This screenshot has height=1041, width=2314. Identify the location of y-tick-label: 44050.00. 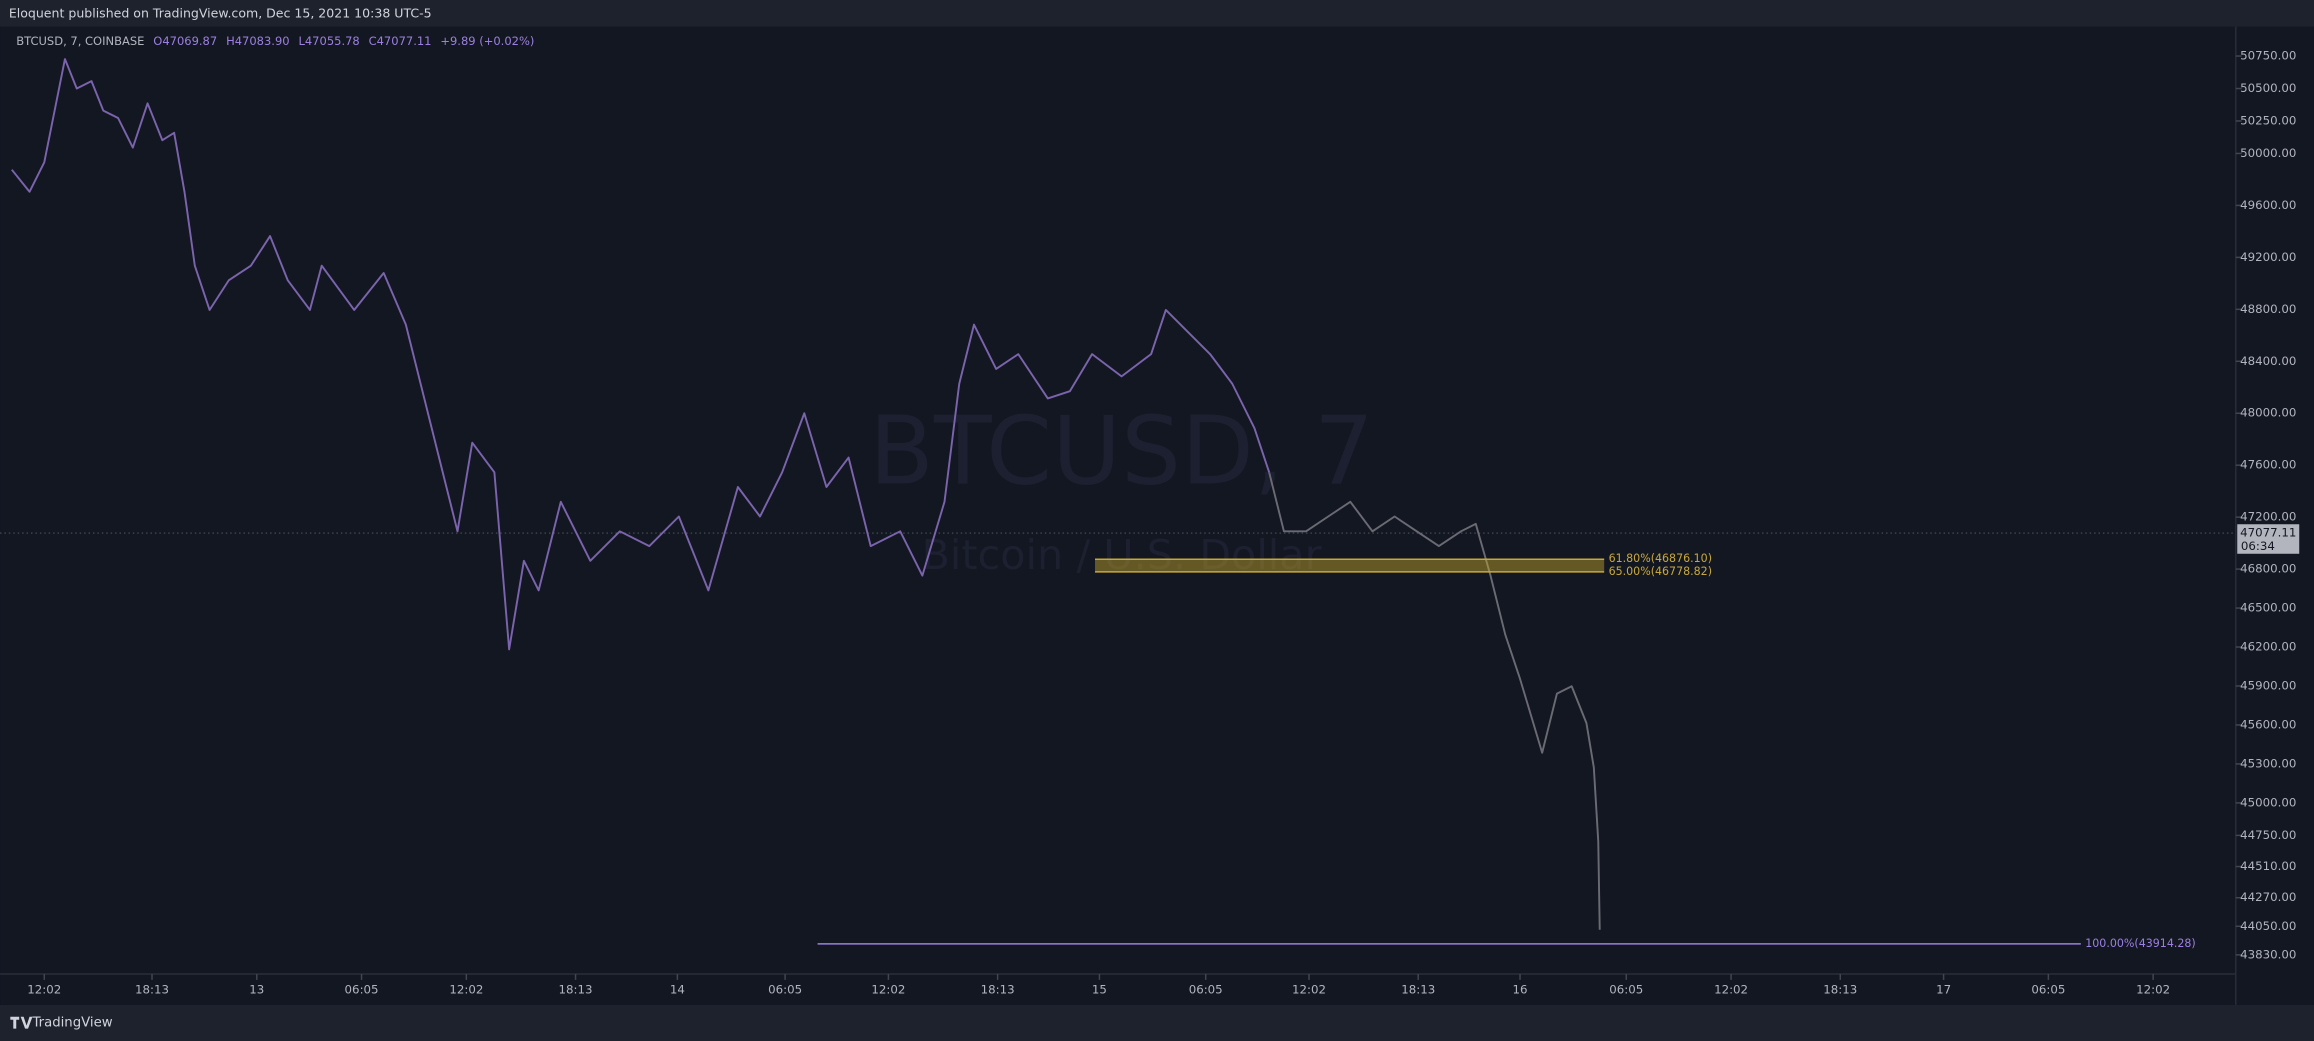
(2268, 926).